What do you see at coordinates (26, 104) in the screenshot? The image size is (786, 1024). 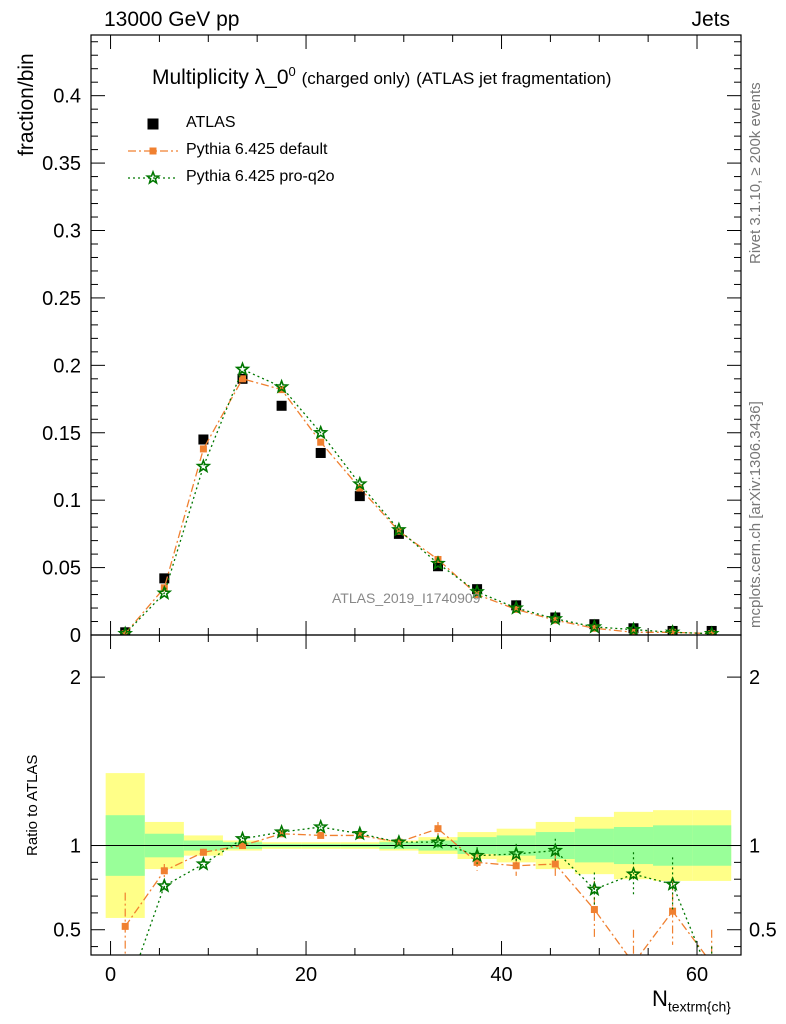 I see `y-axis-label: fraction/bin` at bounding box center [26, 104].